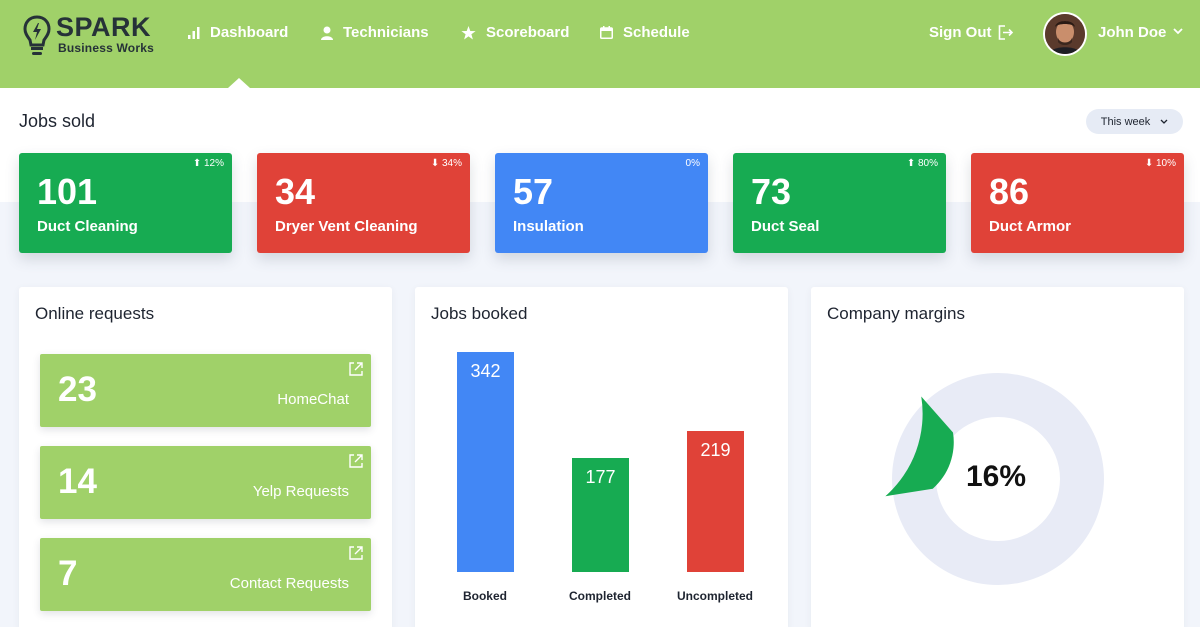  What do you see at coordinates (87, 226) in the screenshot?
I see `stat-label: Duct Cleaning` at bounding box center [87, 226].